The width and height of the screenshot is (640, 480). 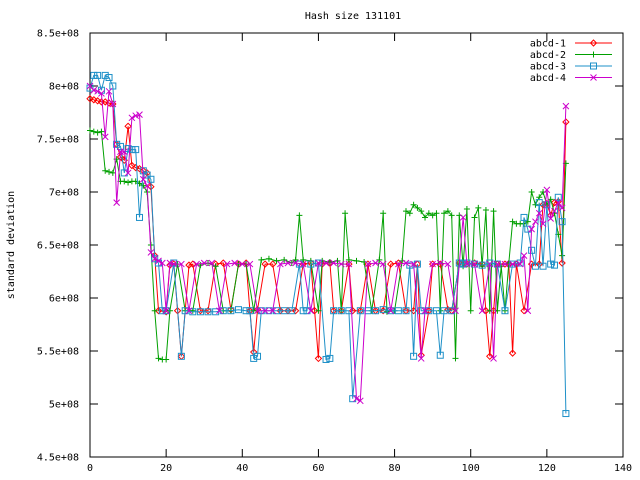 I want to click on y-tick-label: 5e+08, so click(x=64, y=405).